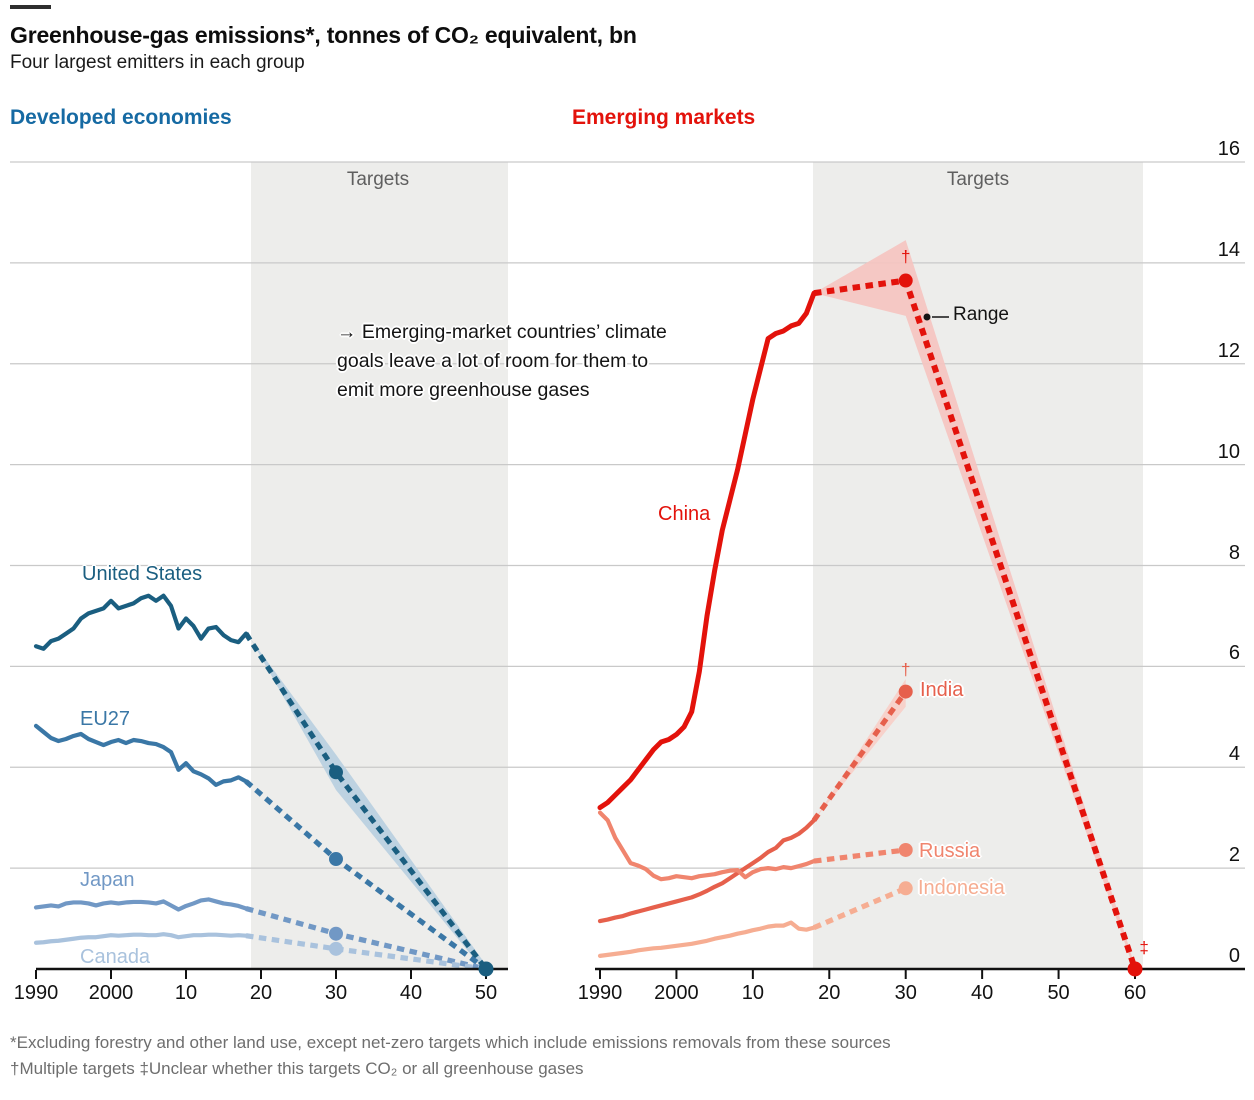 This screenshot has height=1100, width=1254. Describe the element at coordinates (1234, 956) in the screenshot. I see `y-tick-label-0: 0` at that location.